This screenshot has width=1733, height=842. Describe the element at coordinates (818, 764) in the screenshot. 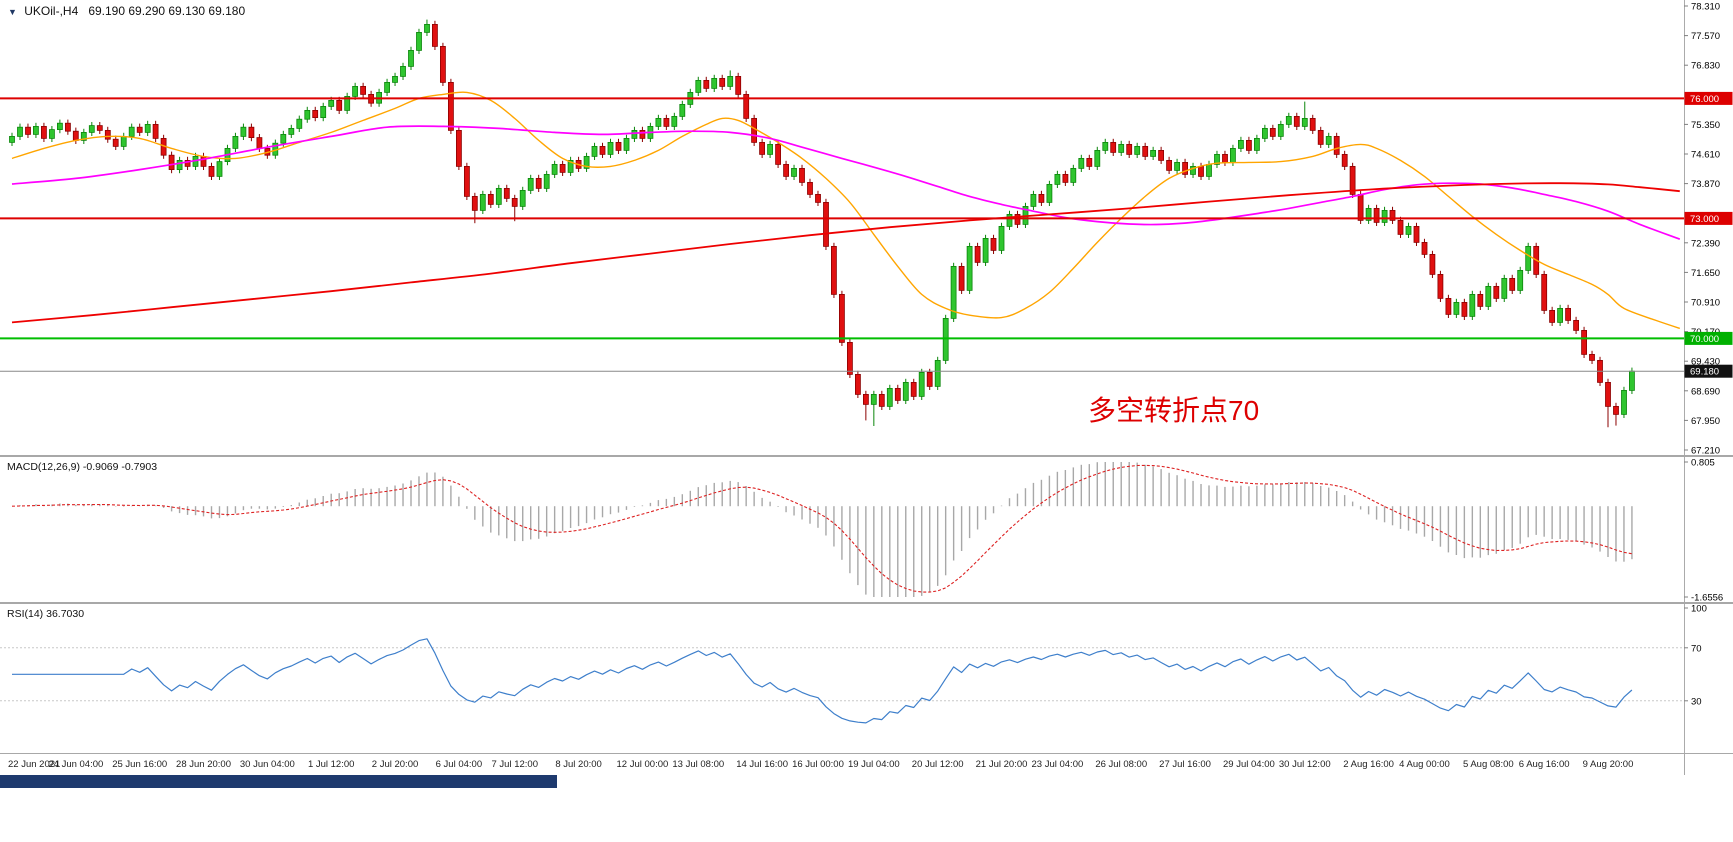

I see `time-label: 16 Jul 00:00` at that location.